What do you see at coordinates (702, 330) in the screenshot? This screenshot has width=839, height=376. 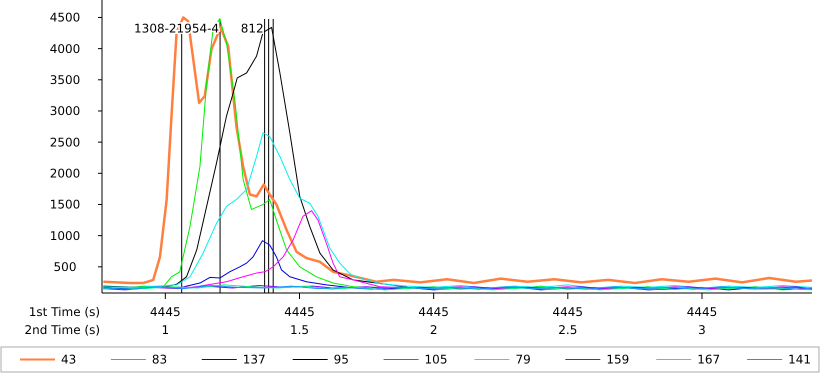 I see `x-tick-label: 3` at bounding box center [702, 330].